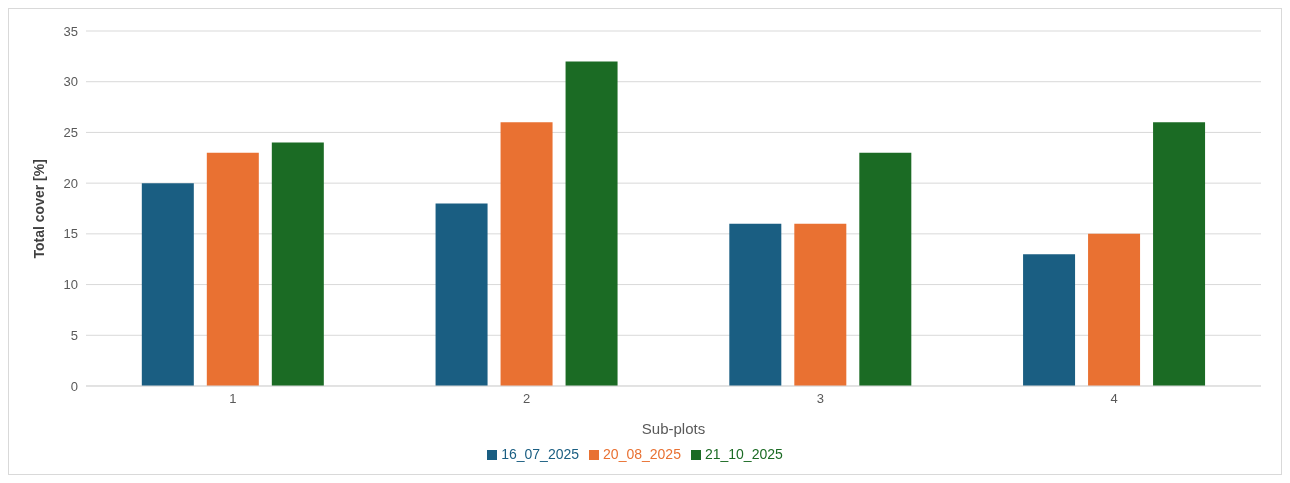  What do you see at coordinates (70, 82) in the screenshot?
I see `y-tick-label: 30` at bounding box center [70, 82].